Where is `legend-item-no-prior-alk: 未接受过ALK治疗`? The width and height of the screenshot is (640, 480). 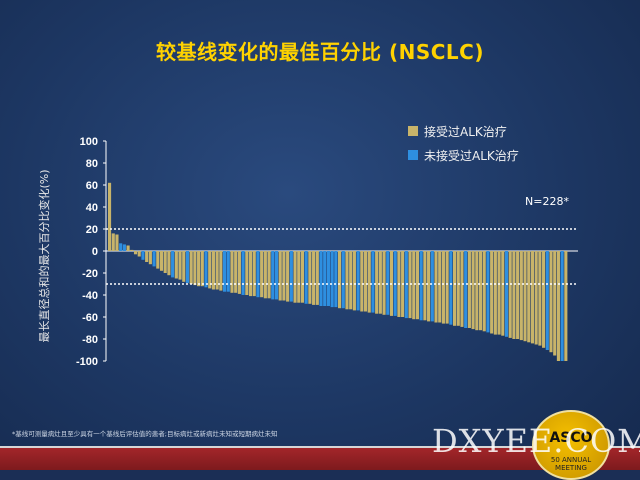
legend-item-no-prior-alk: 未接受过ALK治疗 is located at coordinates (463, 155).